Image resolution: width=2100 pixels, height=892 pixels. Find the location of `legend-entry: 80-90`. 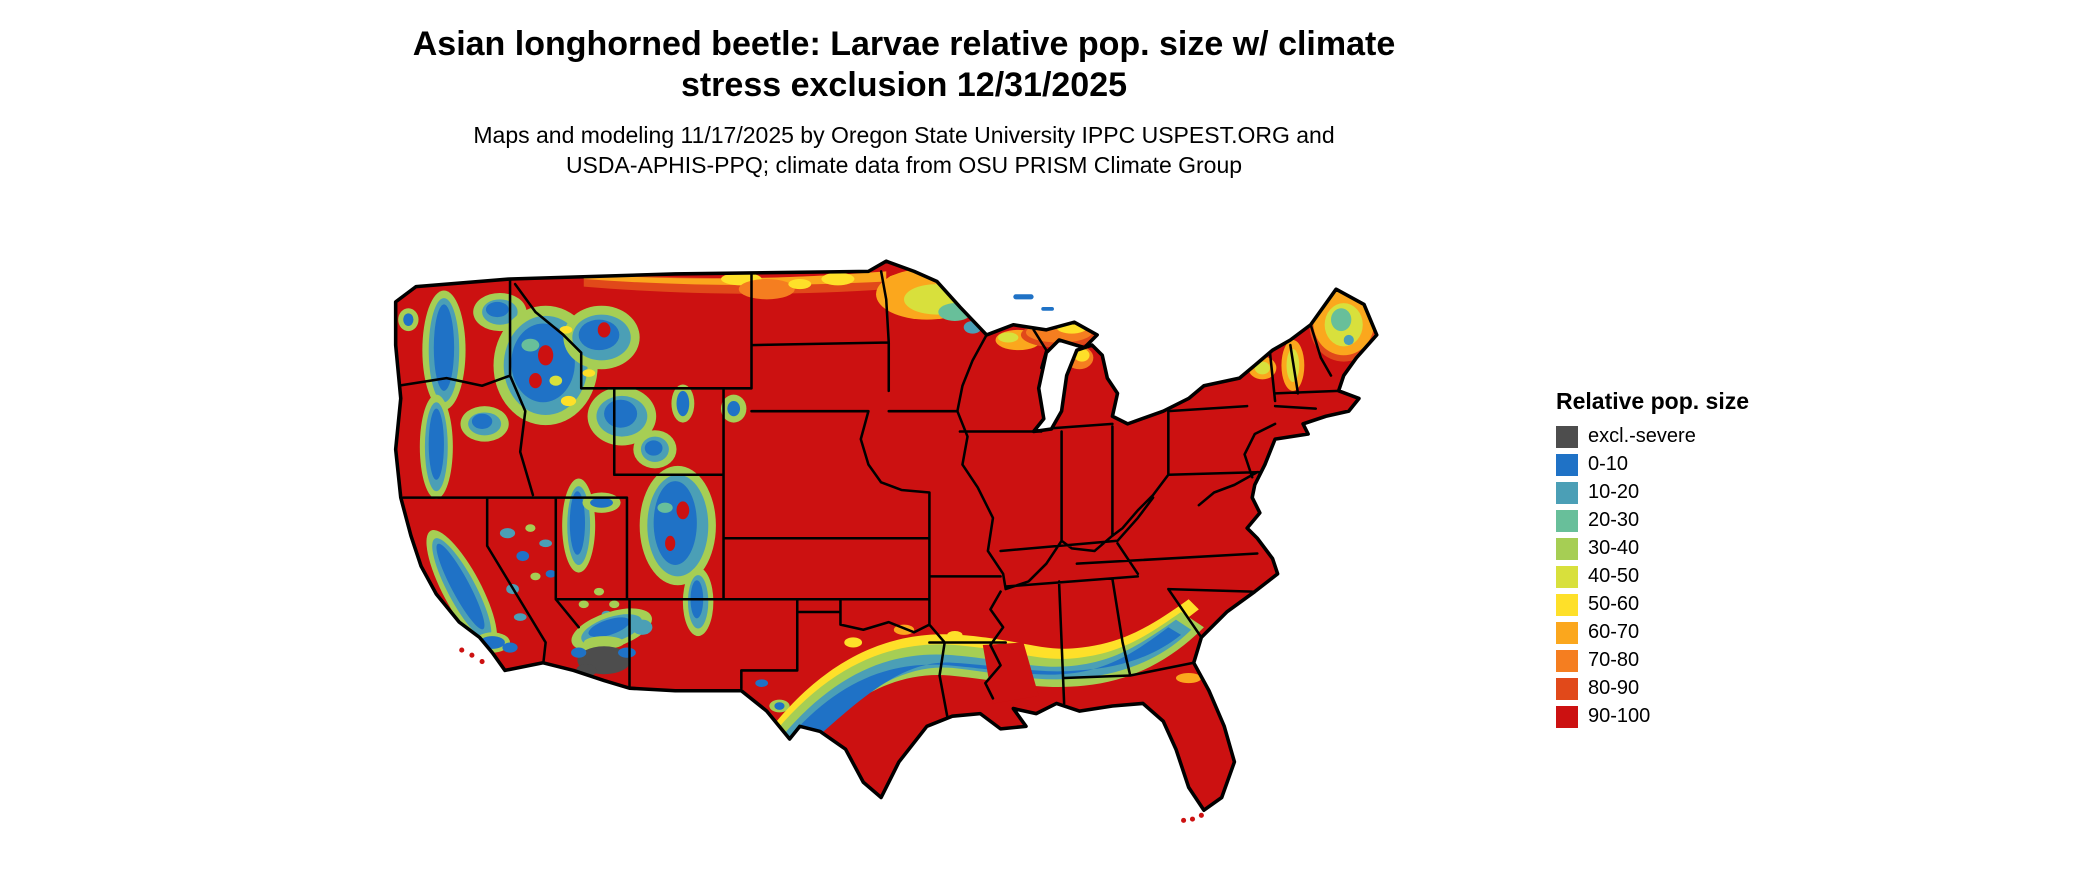

legend-entry: 80-90 is located at coordinates (1681, 688).